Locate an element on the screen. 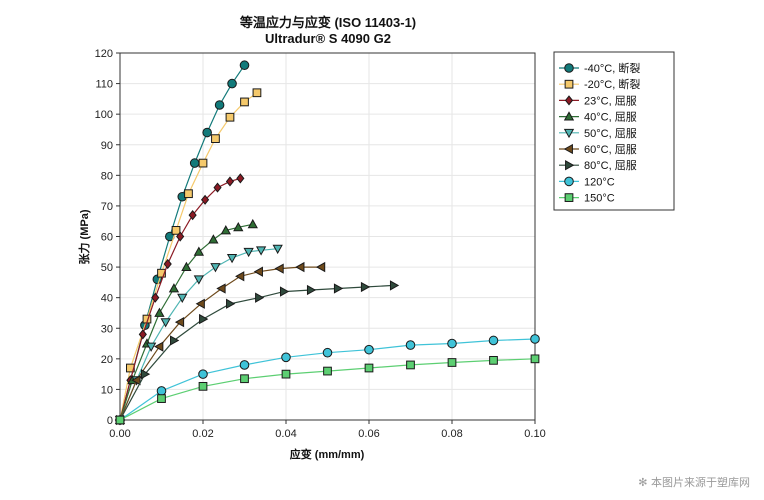 The height and width of the screenshot is (500, 764). x-tick-label: 0.00 is located at coordinates (119, 434).